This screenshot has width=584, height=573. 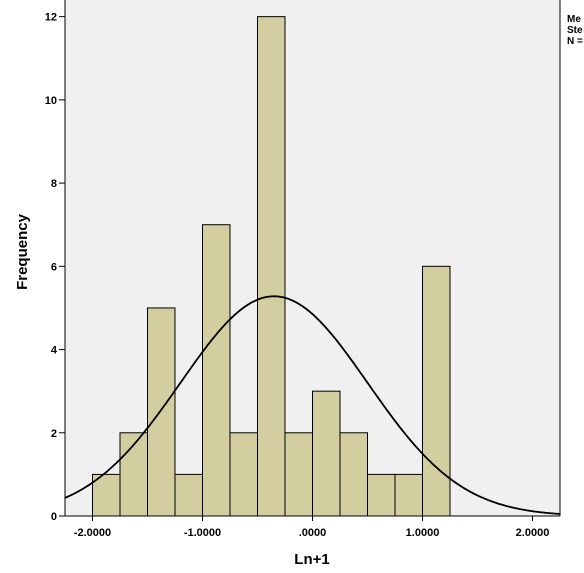 I want to click on x-ticks: -2.0000 -1.0000 .0000 1.0000 2.0000, so click(x=311, y=527).